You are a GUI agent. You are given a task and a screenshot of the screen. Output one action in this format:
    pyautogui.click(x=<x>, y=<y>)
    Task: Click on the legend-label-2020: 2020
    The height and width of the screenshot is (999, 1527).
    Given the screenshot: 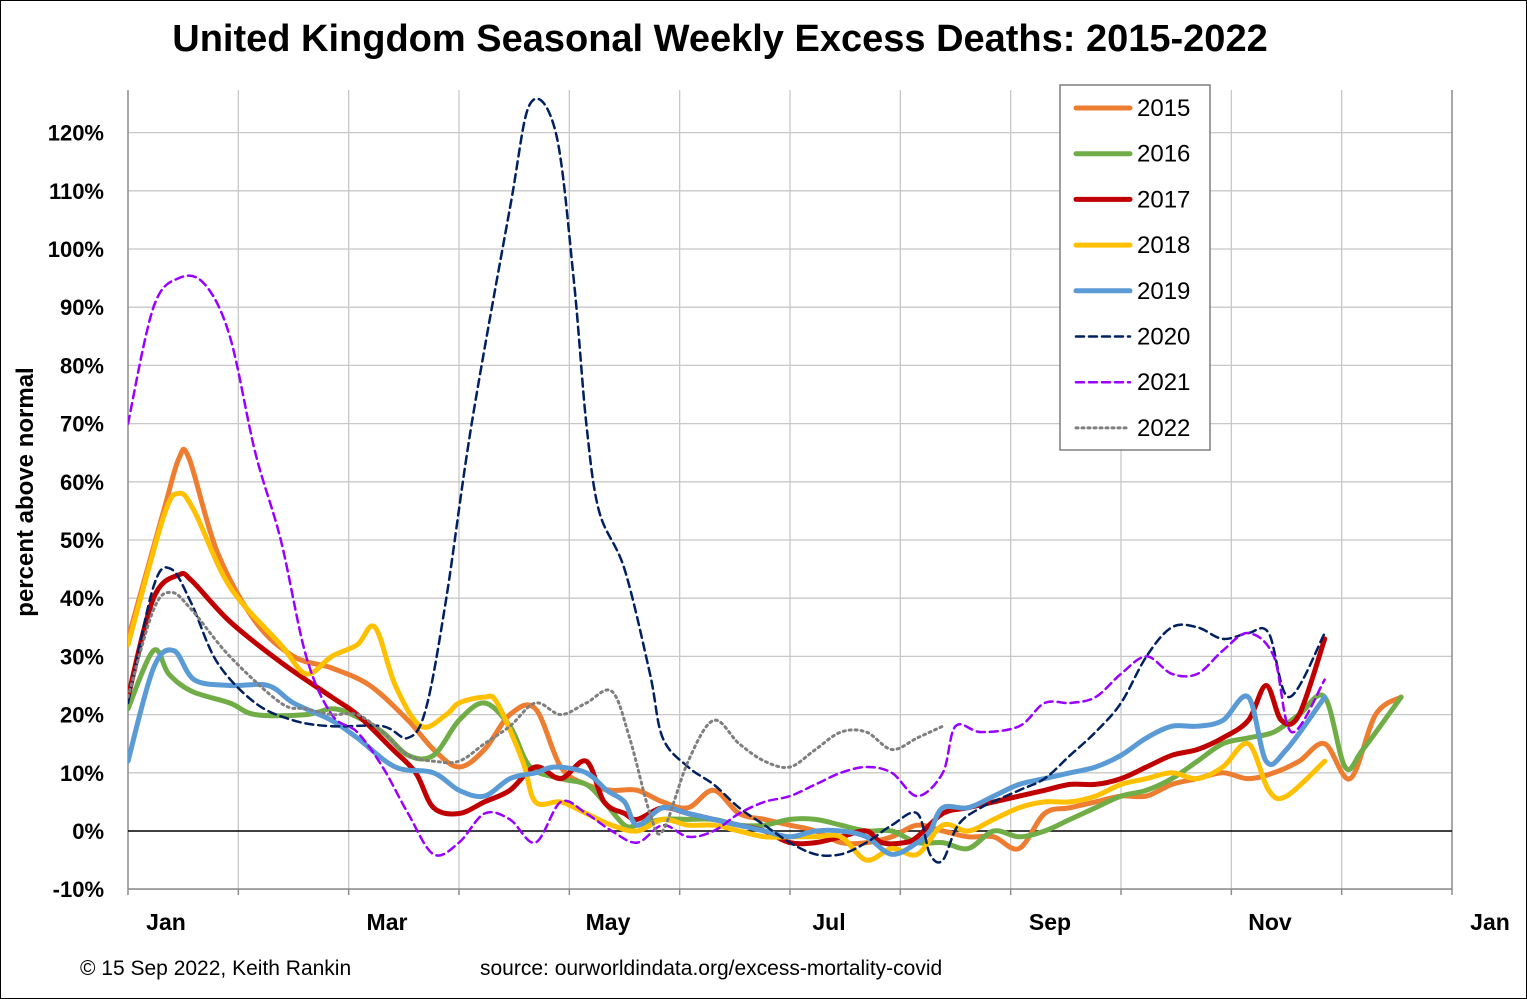 What is the action you would take?
    pyautogui.click(x=1163, y=337)
    